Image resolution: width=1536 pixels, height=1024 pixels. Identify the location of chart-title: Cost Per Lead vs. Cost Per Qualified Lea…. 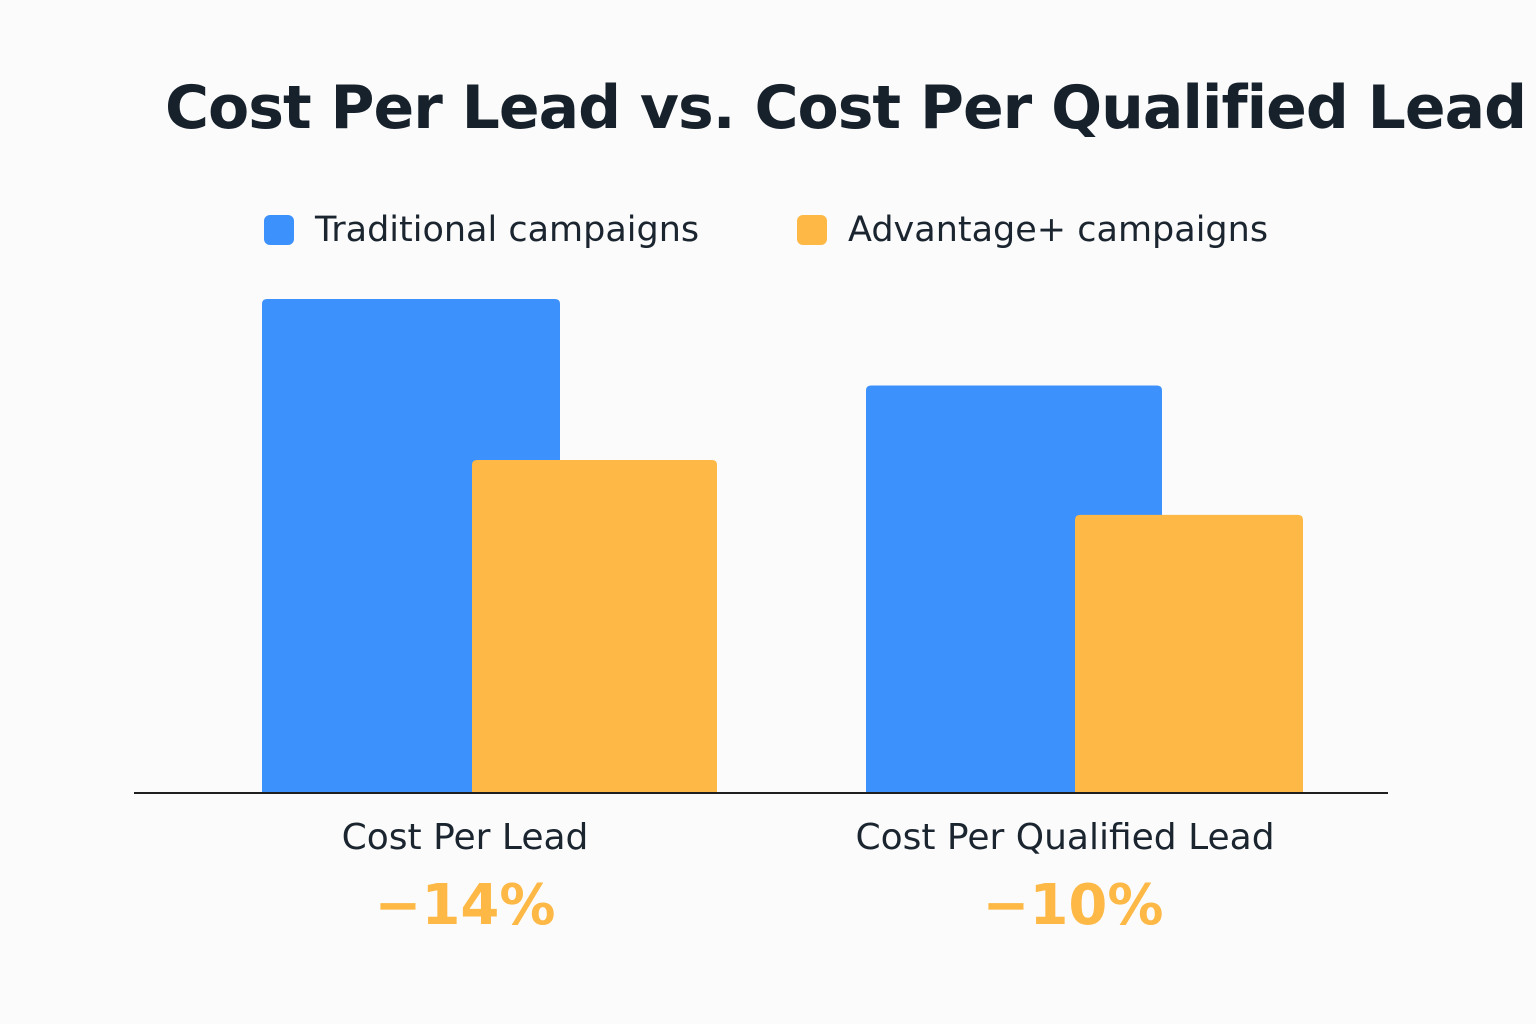
(846, 108).